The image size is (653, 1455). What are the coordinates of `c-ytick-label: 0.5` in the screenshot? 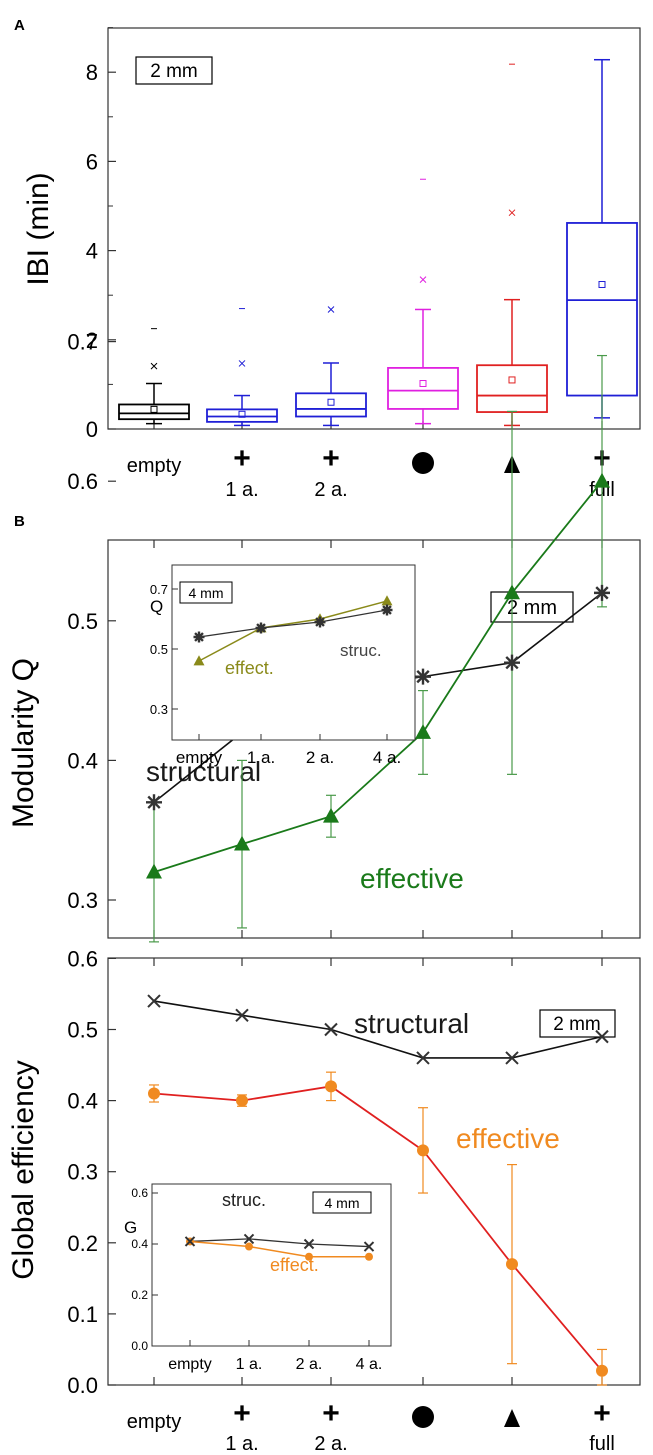 It's located at (82, 1030).